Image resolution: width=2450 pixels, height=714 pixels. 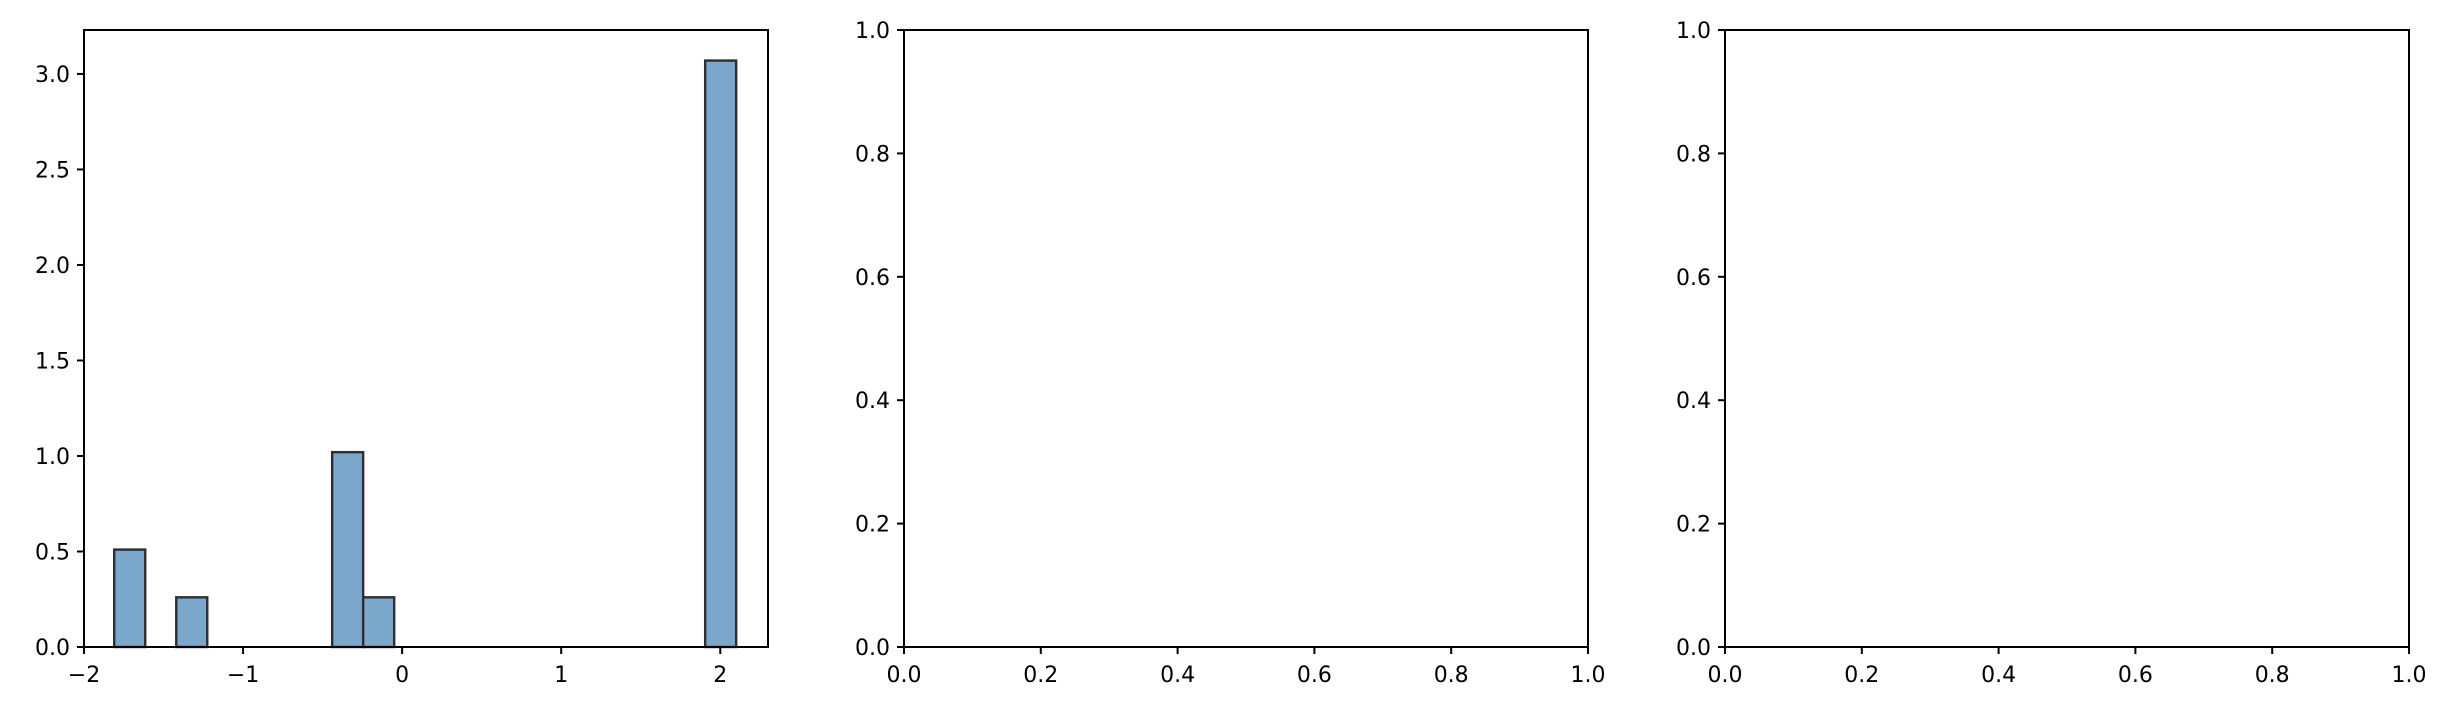 What do you see at coordinates (402, 675) in the screenshot?
I see `x-tick-label: 0` at bounding box center [402, 675].